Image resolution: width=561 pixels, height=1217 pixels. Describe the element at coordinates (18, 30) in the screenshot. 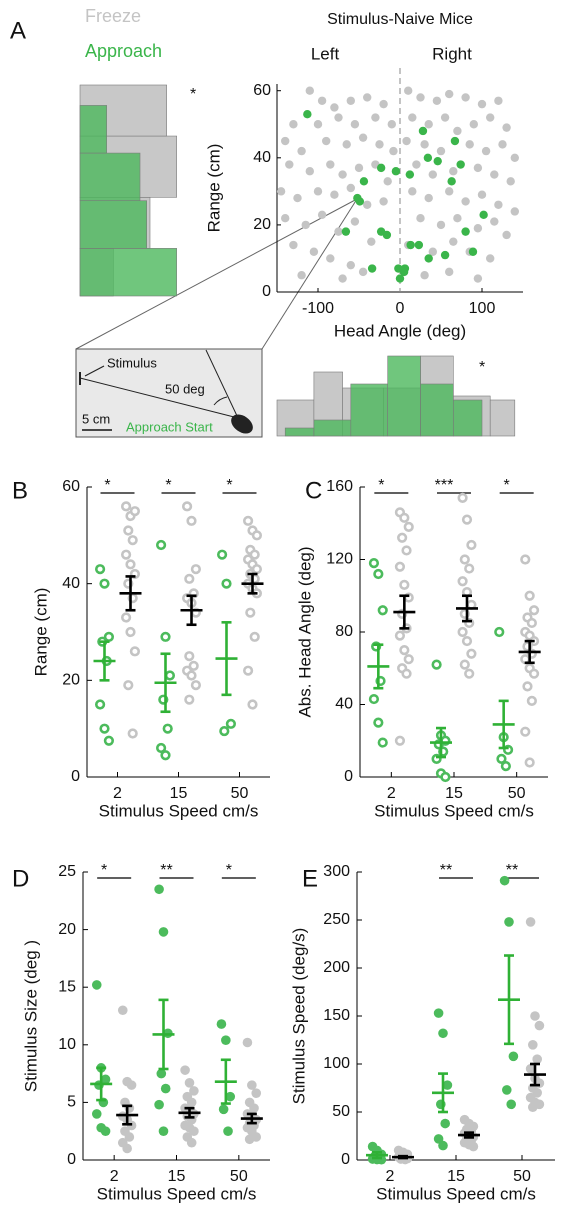

I see `panel-label: A` at that location.